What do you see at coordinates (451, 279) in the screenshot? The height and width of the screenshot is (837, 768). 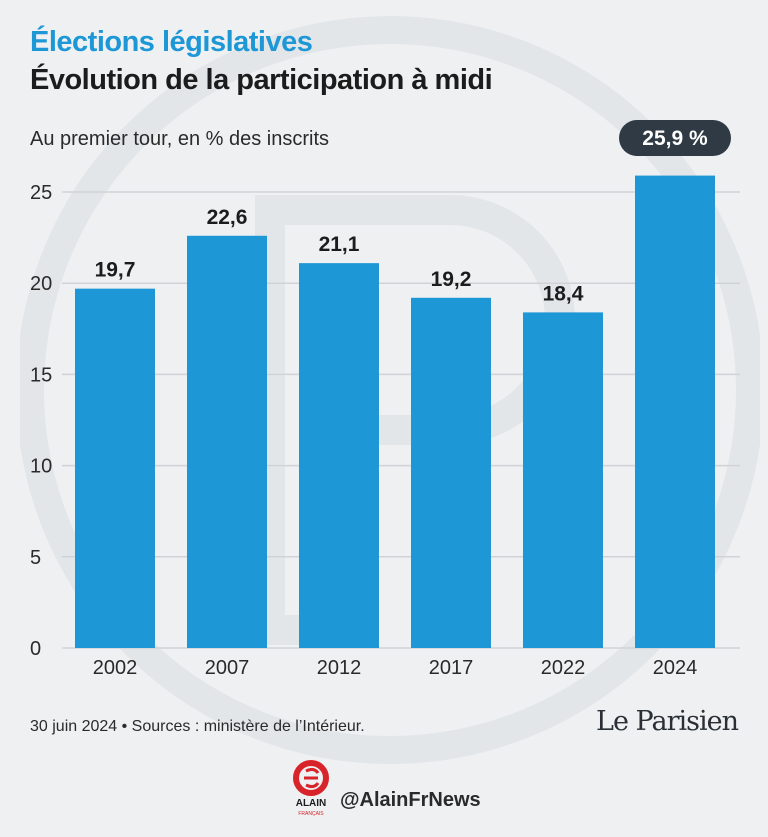 I see `data-label-2017: 19,2` at bounding box center [451, 279].